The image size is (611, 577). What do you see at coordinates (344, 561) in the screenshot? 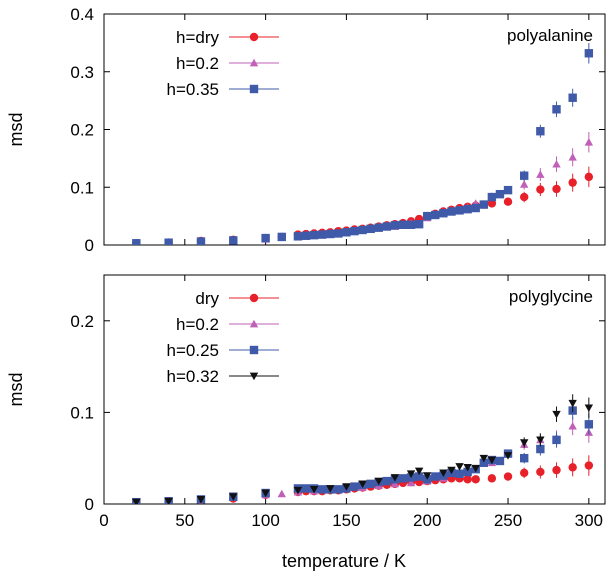
I see `x-axis-label: temperature / K` at bounding box center [344, 561].